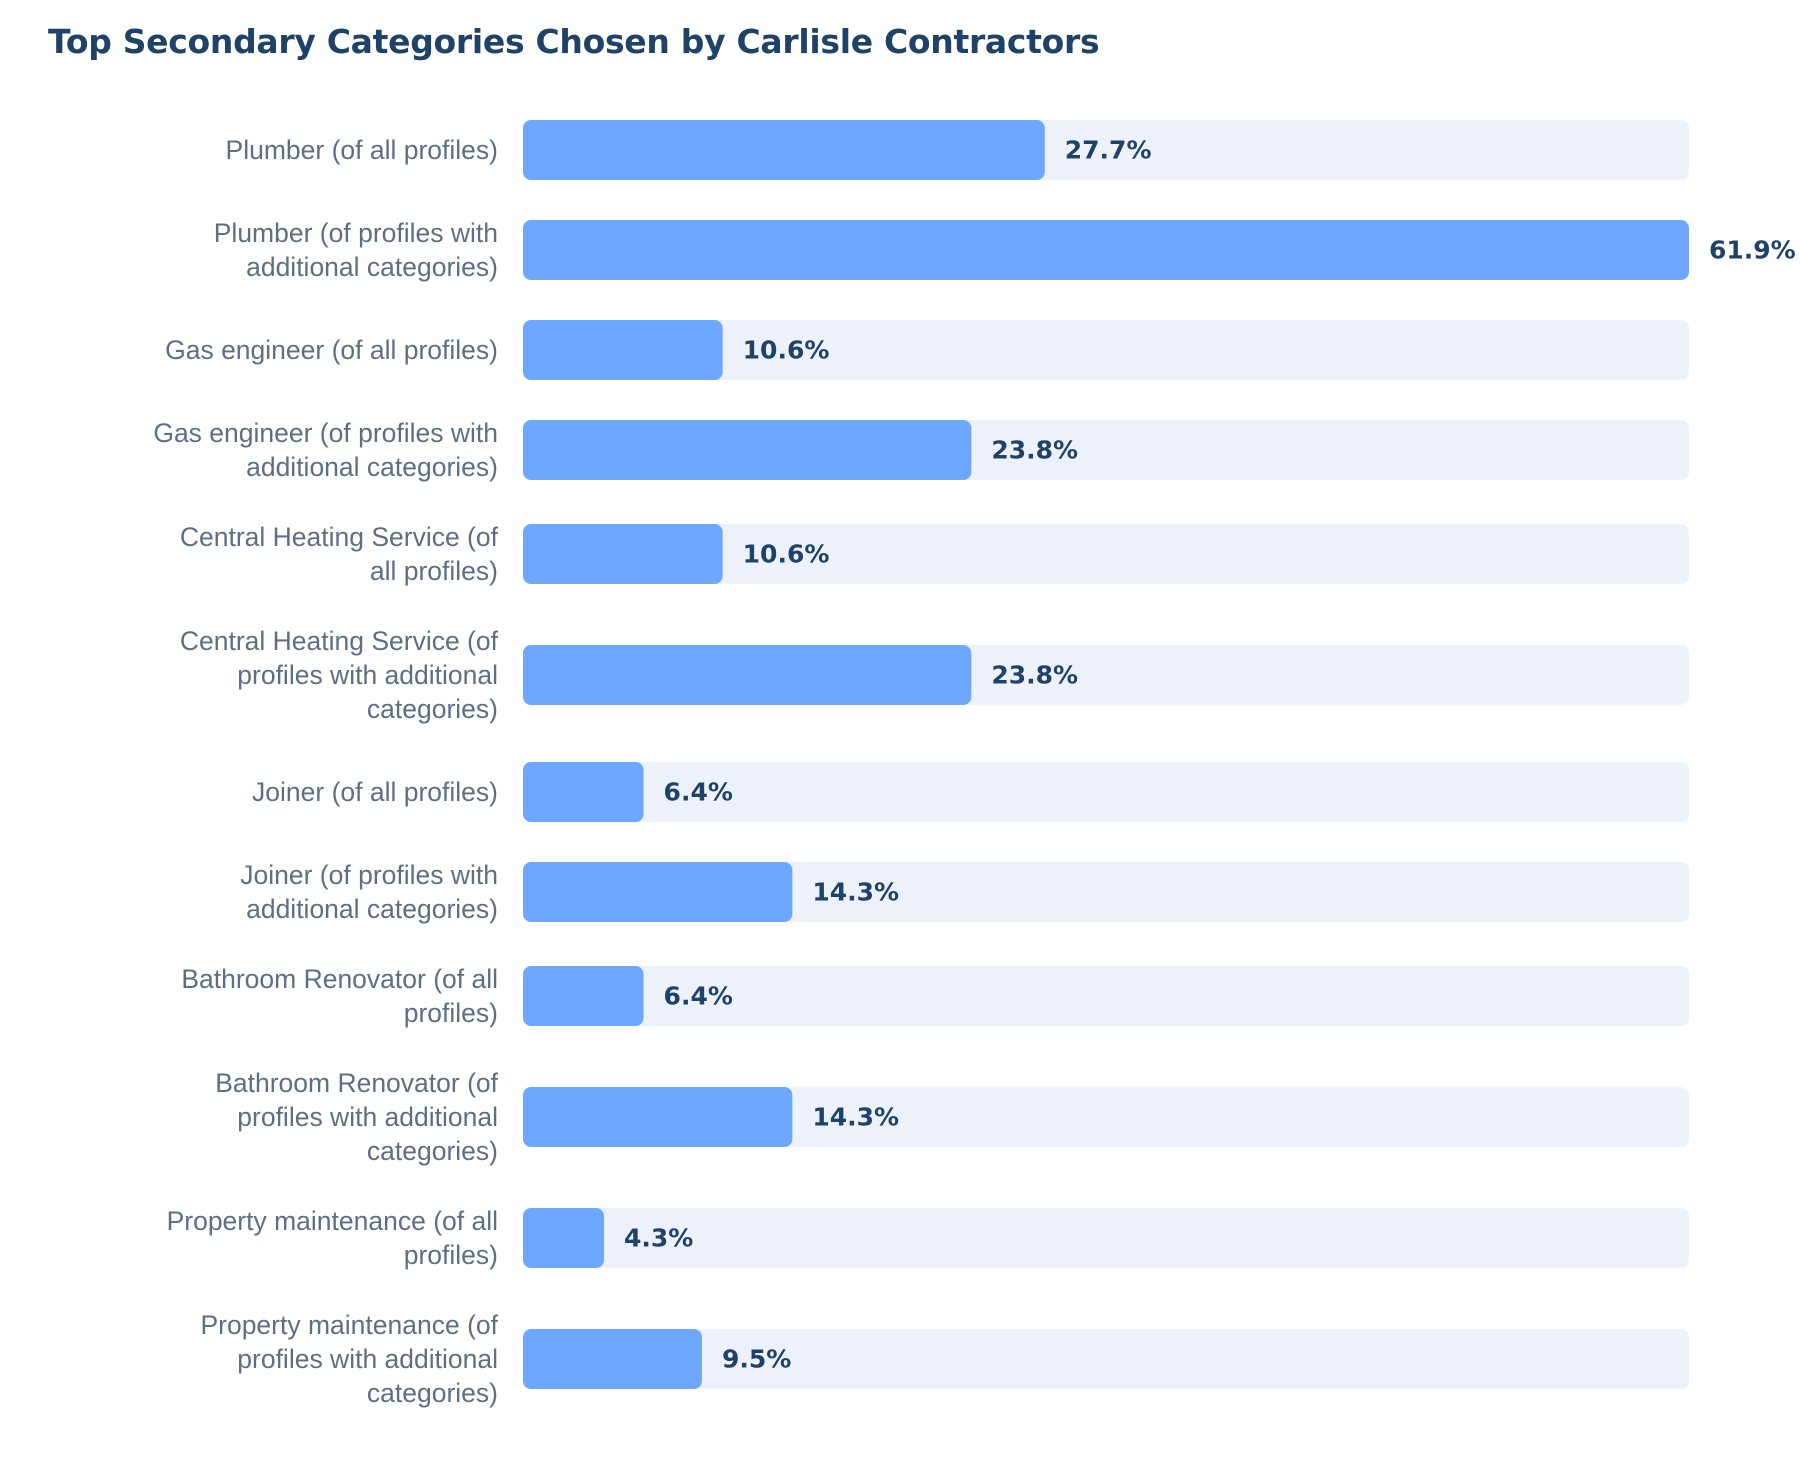 The image size is (1800, 1478). What do you see at coordinates (356, 1083) in the screenshot?
I see `category-label: Bathroom Renovator (of` at bounding box center [356, 1083].